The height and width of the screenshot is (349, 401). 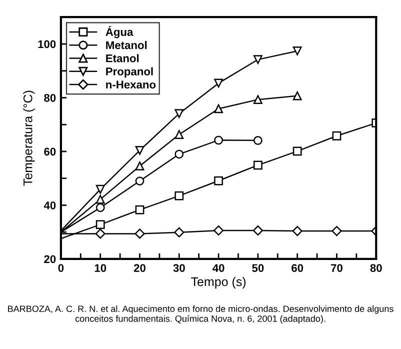 I want to click on legend-label: Propanol, so click(x=129, y=72).